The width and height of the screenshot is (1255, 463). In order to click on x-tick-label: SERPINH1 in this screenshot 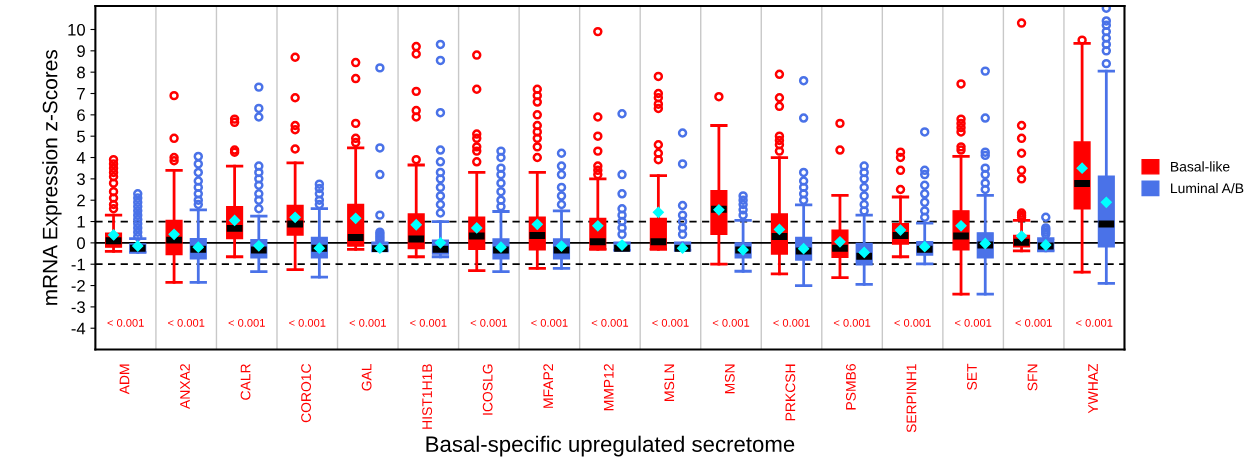, I will do `click(911, 398)`.